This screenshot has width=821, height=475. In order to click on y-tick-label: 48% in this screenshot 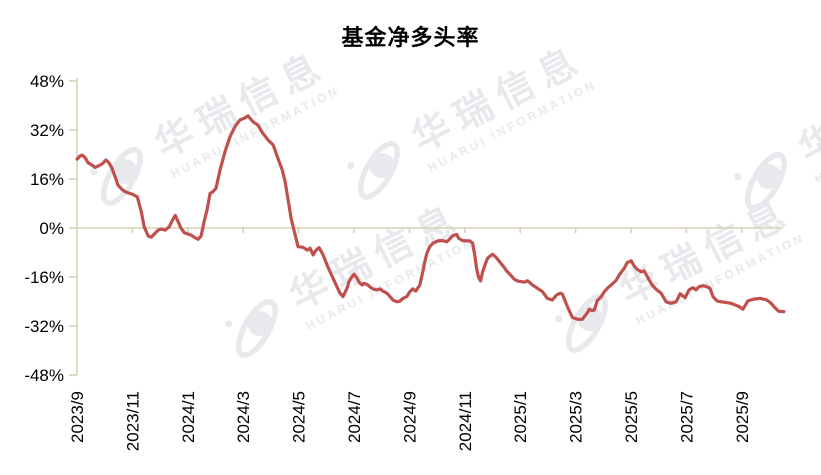, I will do `click(47, 81)`.